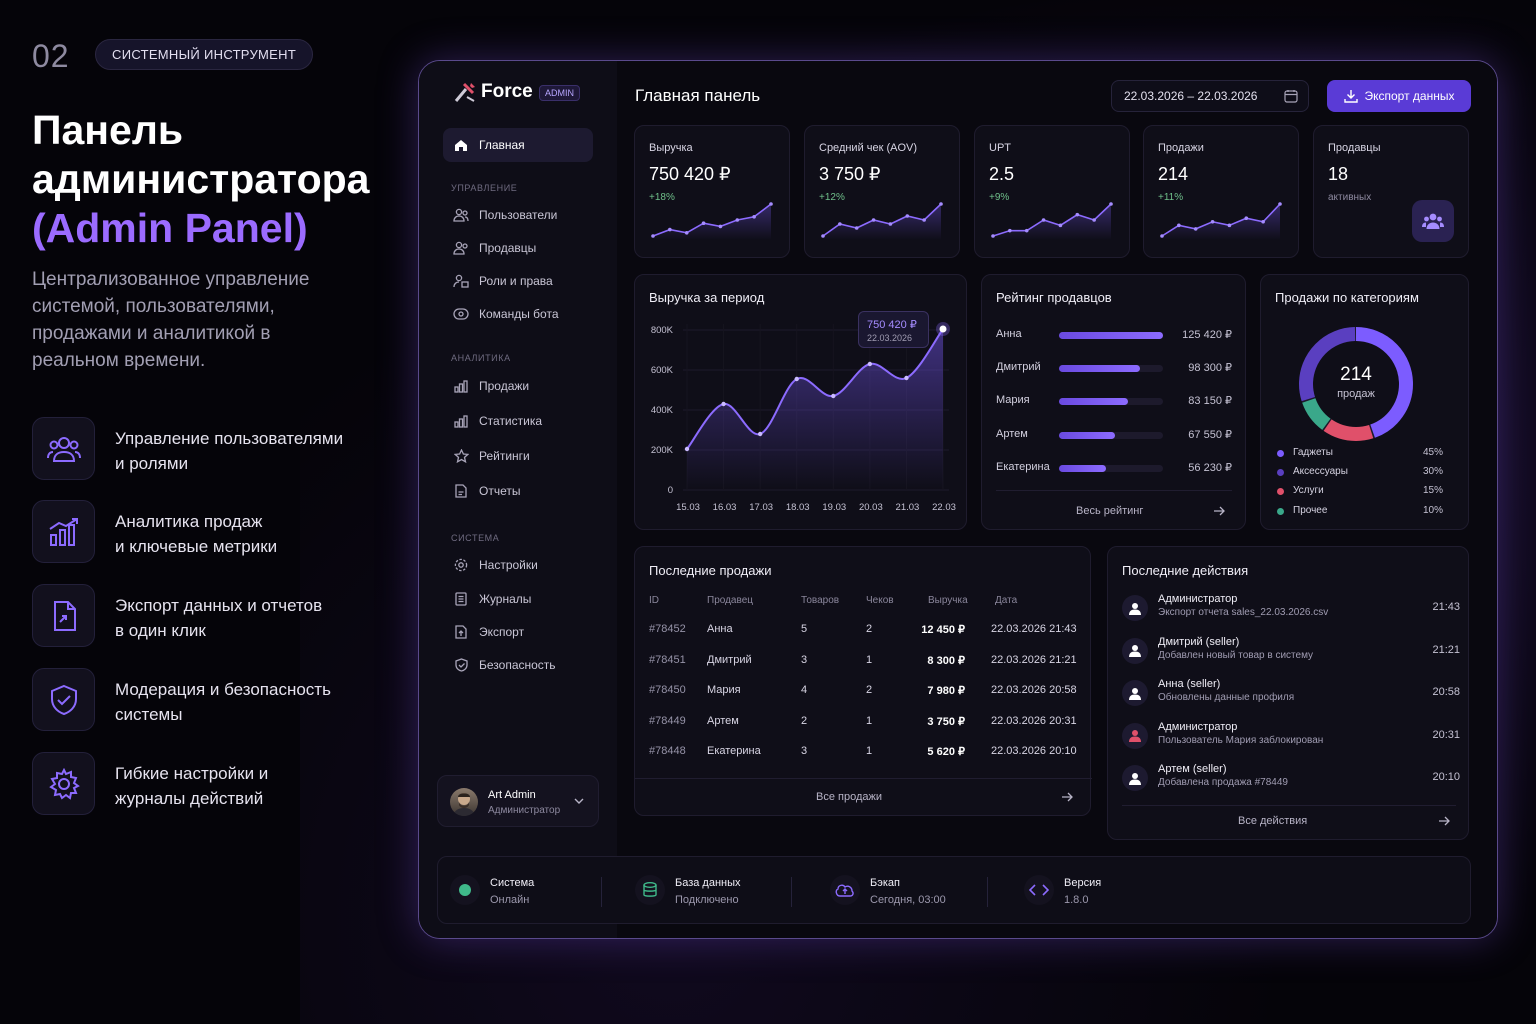 This screenshot has width=1536, height=1024. I want to click on user-avatar-icon, so click(1135, 693).